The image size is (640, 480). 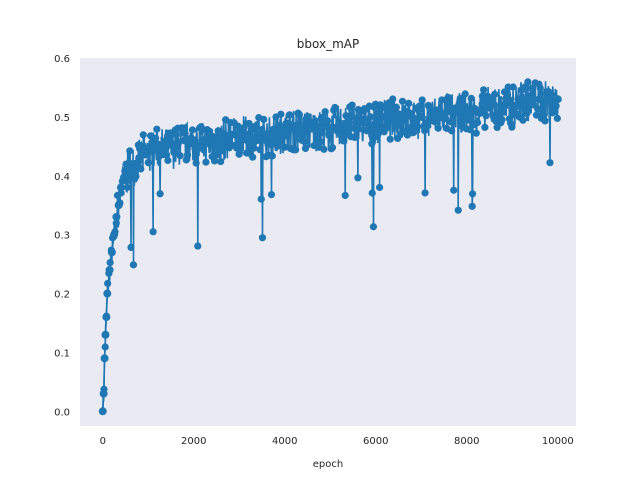 I want to click on y-tick-label: 0.1, so click(x=62, y=353).